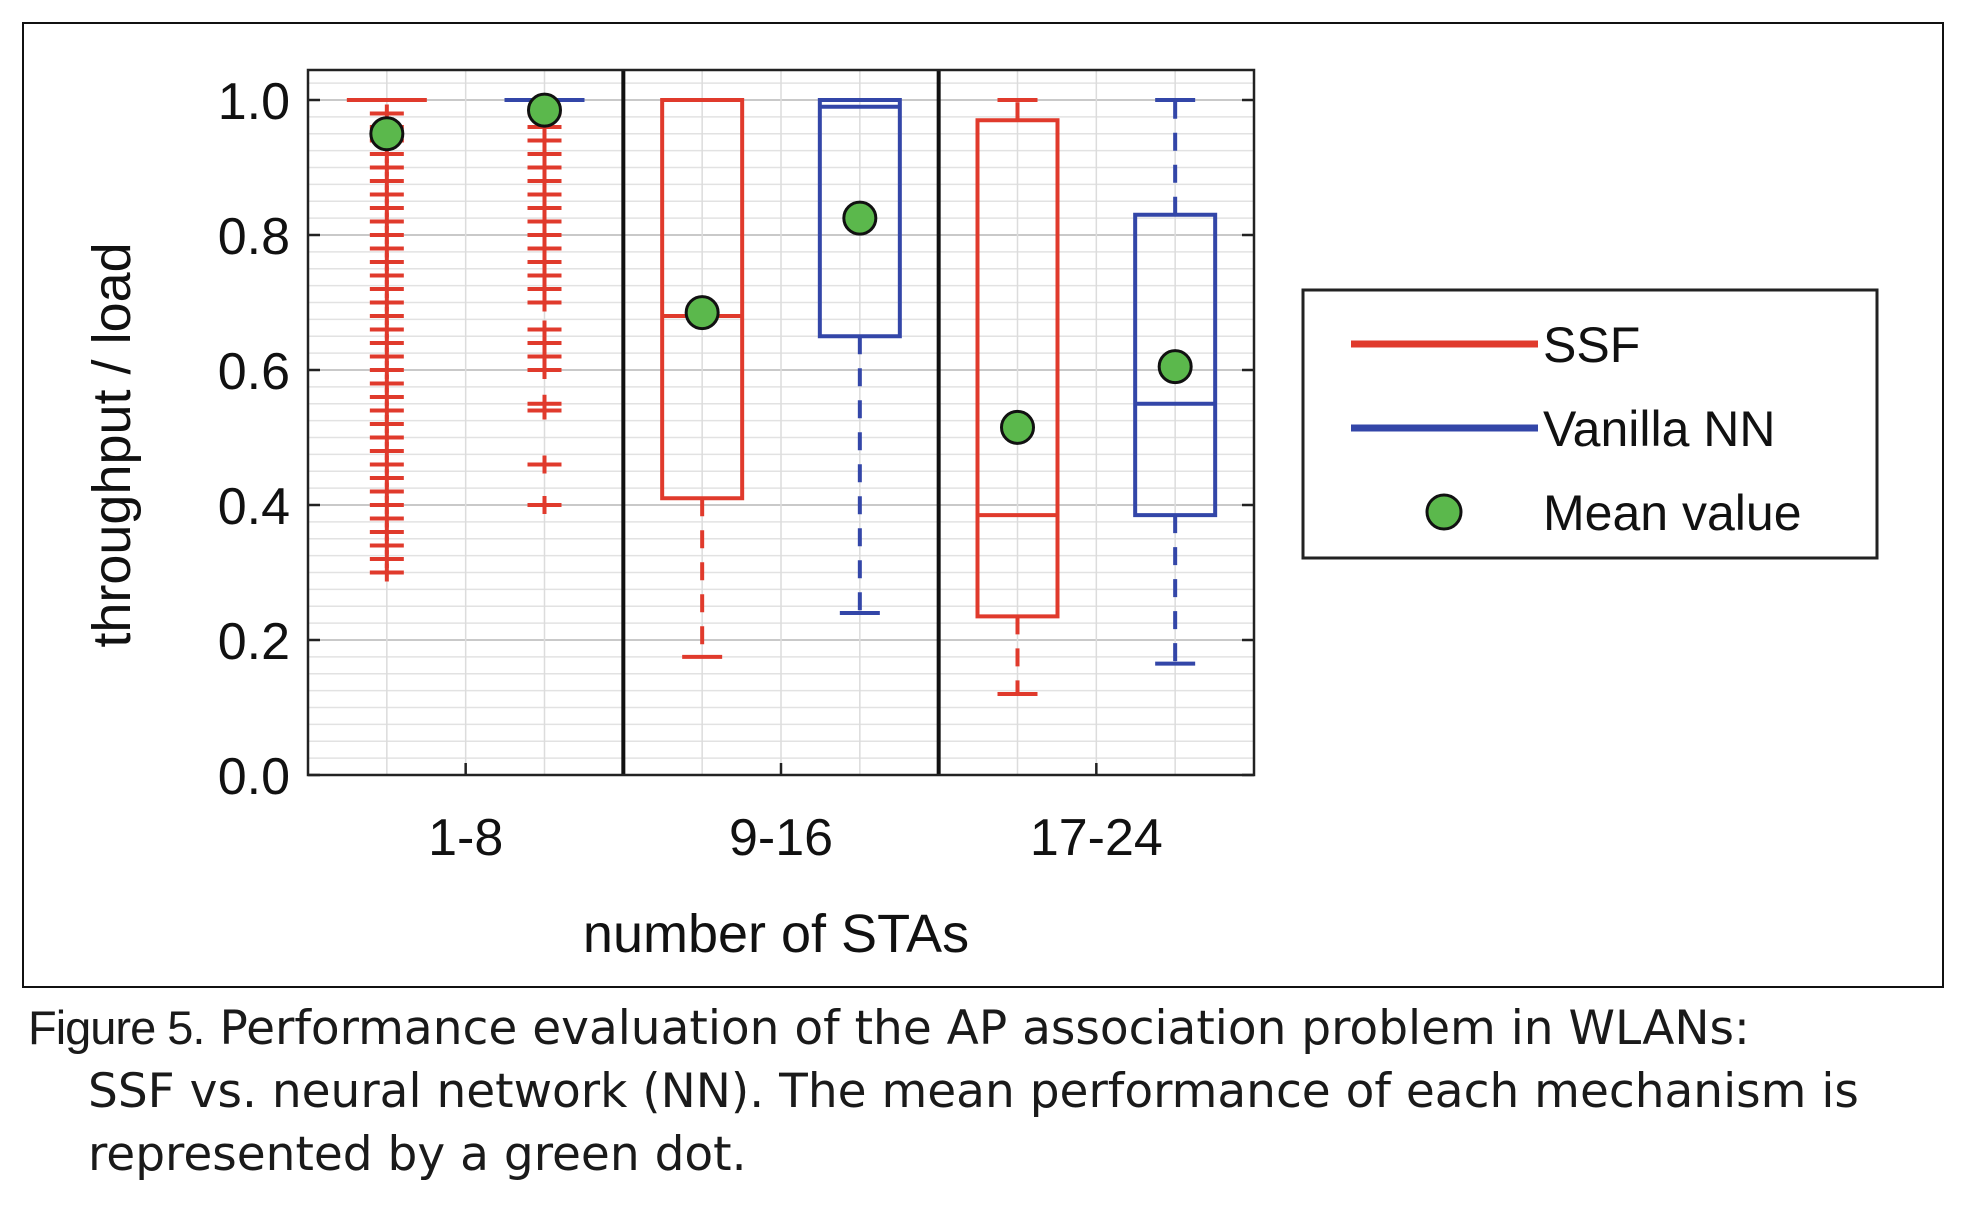 This screenshot has width=1966, height=1215. I want to click on x-tick-label: 17-24, so click(1096, 838).